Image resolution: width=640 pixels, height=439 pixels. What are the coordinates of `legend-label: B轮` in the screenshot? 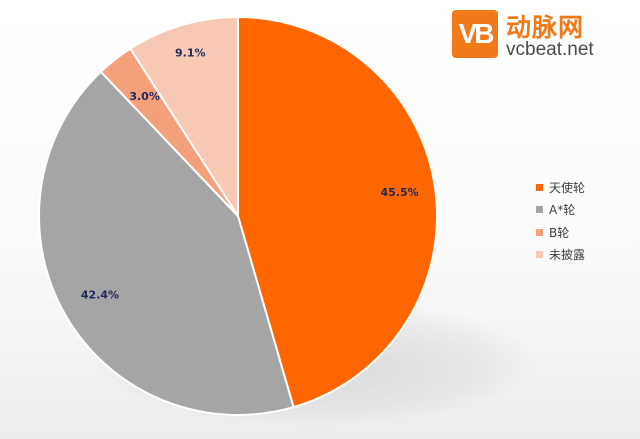 It's located at (559, 232).